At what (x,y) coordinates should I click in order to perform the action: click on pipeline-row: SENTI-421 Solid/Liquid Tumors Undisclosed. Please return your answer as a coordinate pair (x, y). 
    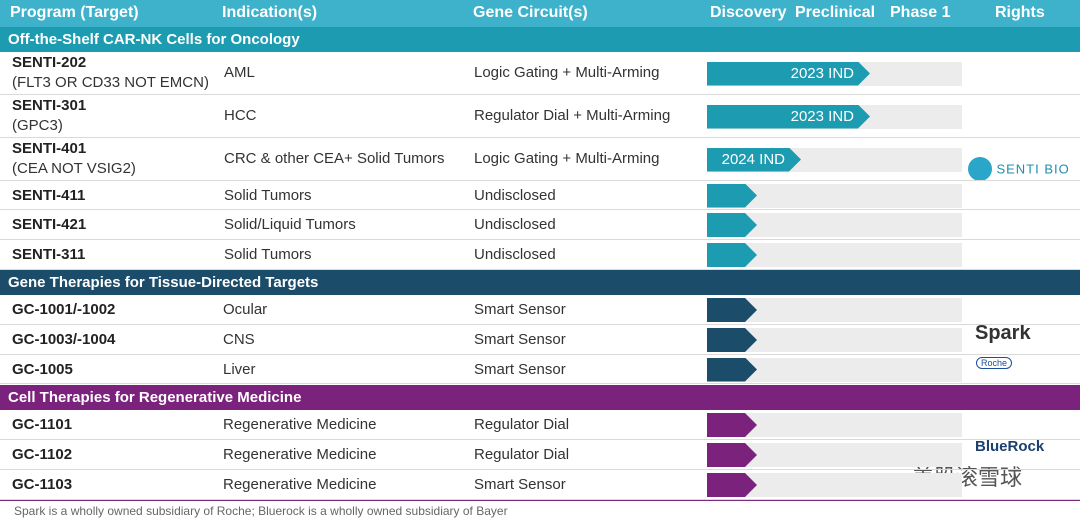
    Looking at the image, I should click on (540, 225).